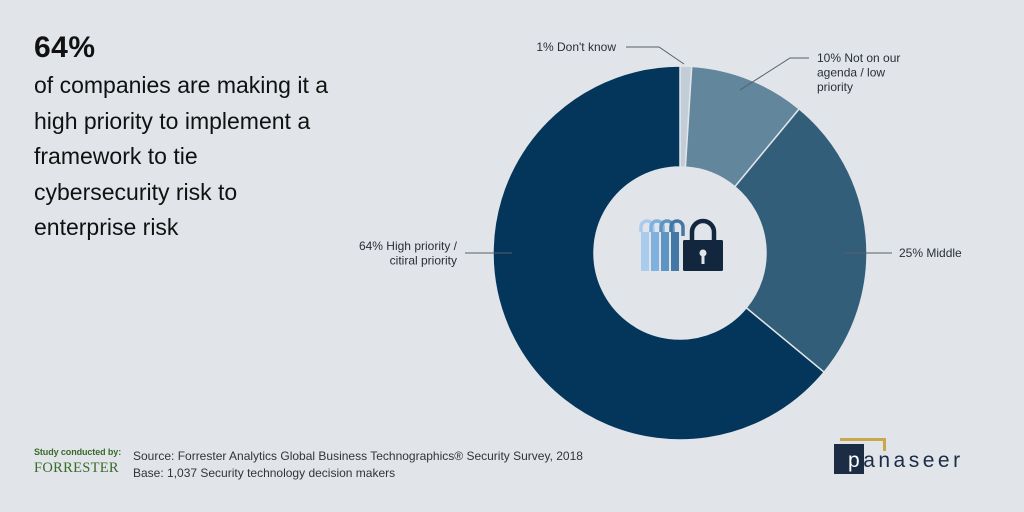 Image resolution: width=1024 pixels, height=512 pixels. What do you see at coordinates (930, 253) in the screenshot?
I see `slice-label-2: 25% Middle` at bounding box center [930, 253].